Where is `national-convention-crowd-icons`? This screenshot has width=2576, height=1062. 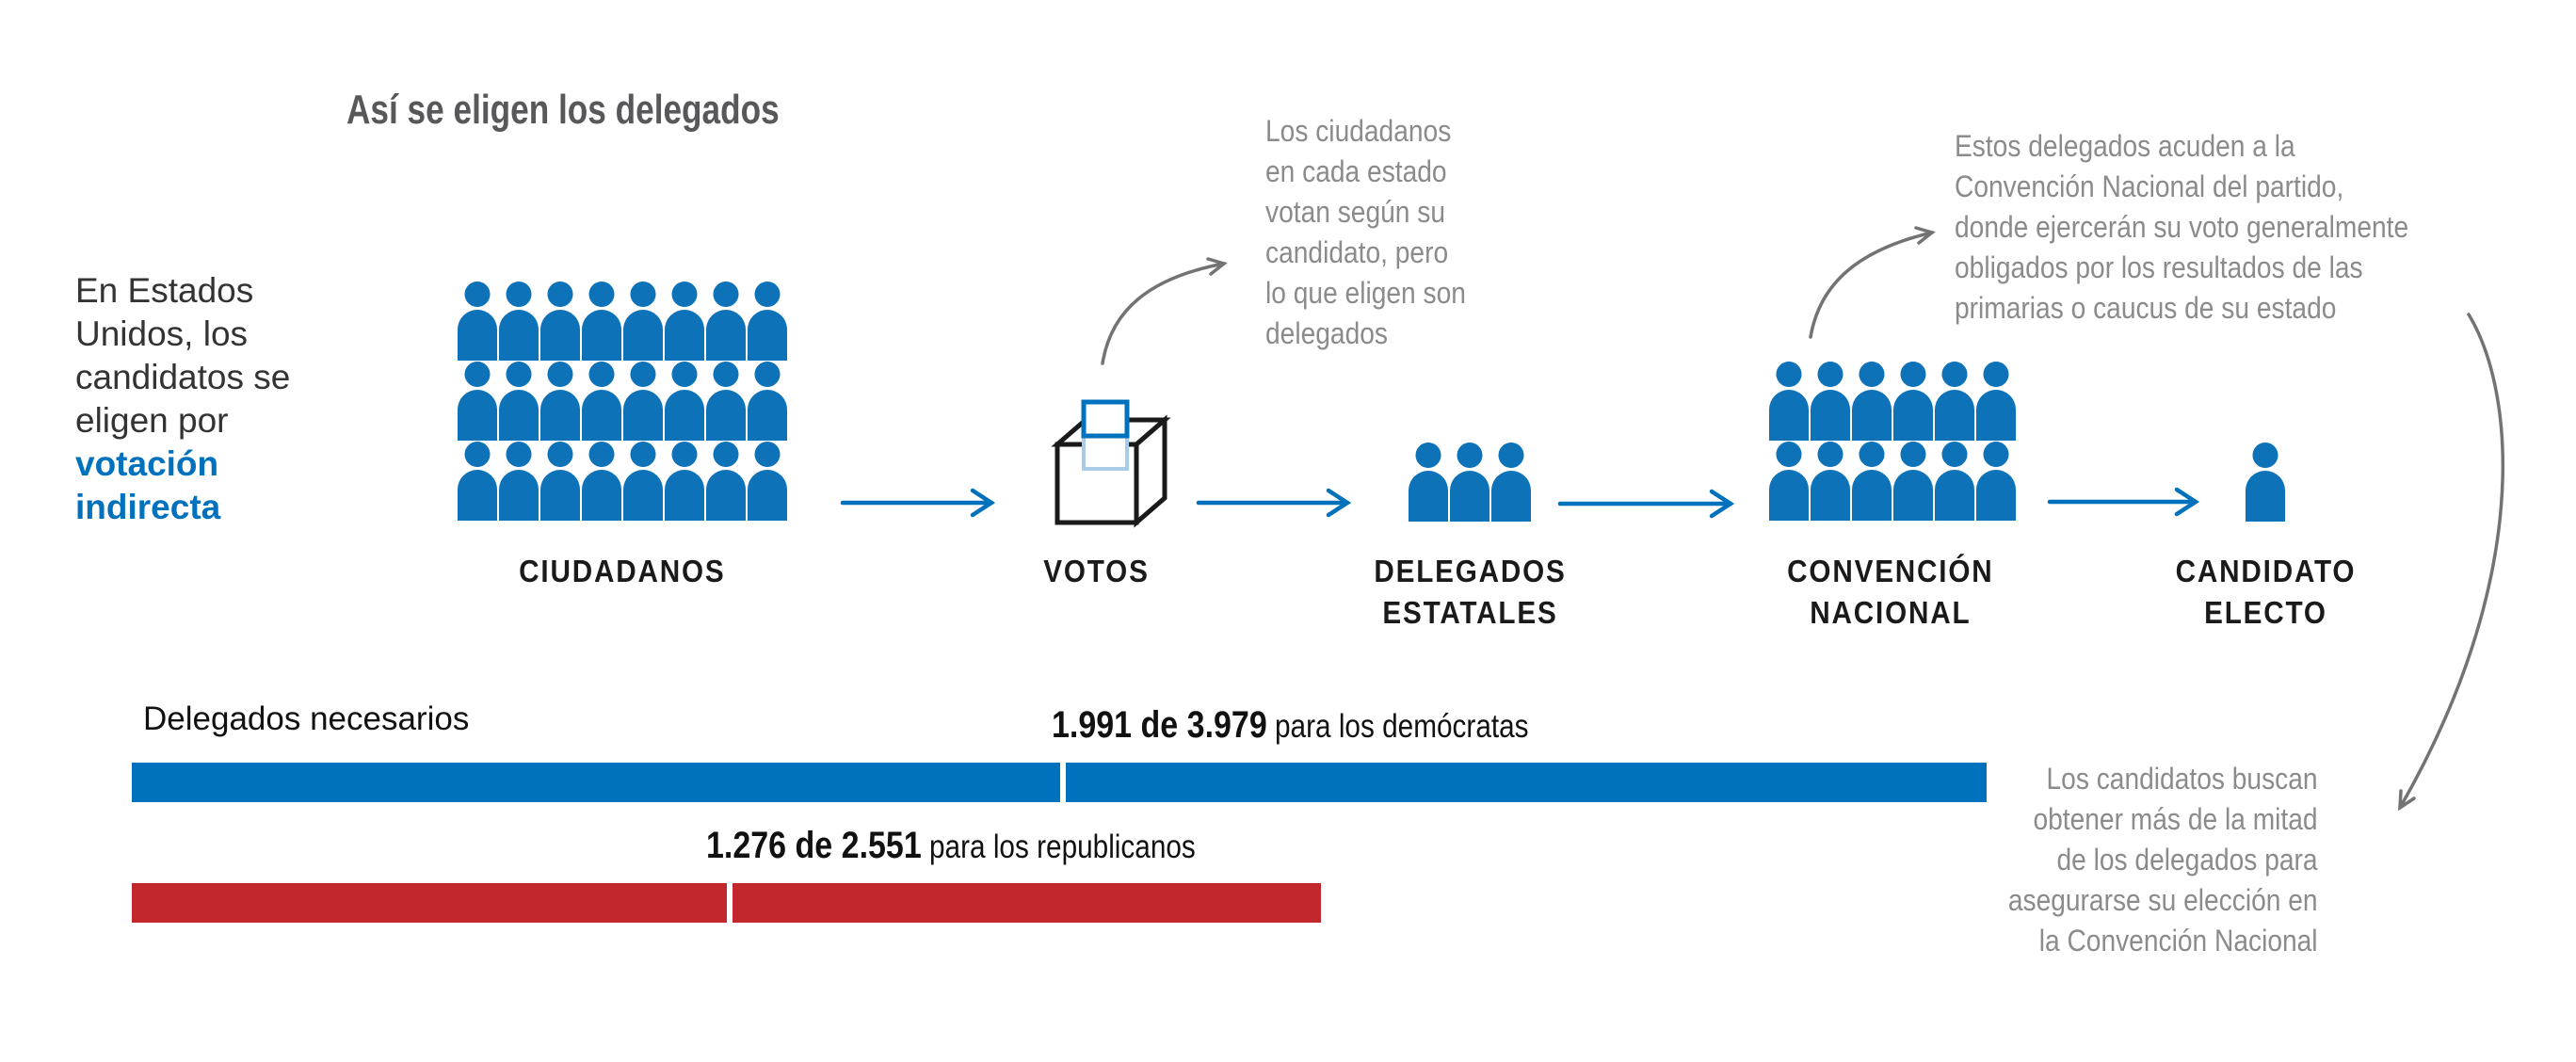
national-convention-crowd-icons is located at coordinates (1892, 441).